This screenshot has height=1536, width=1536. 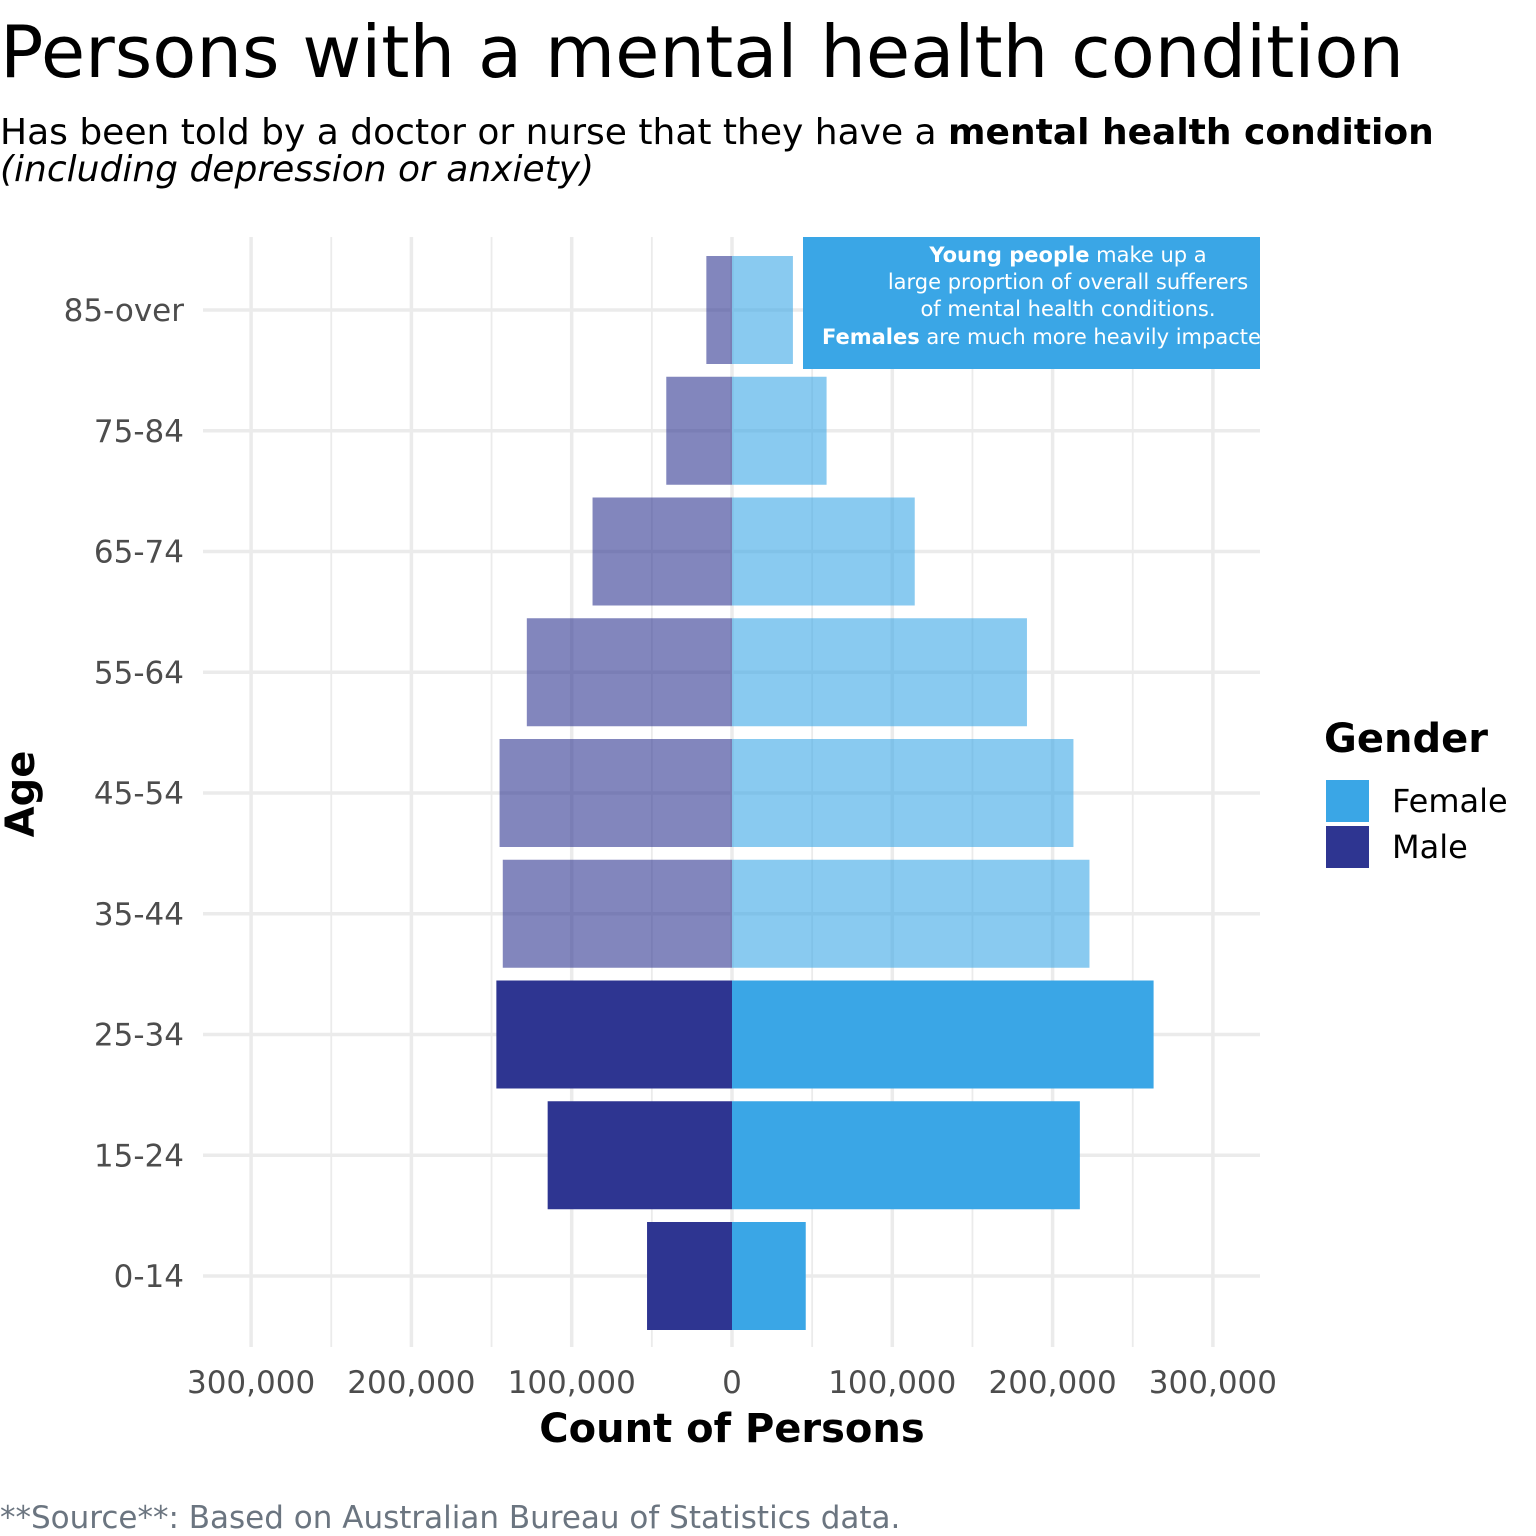 I want to click on y-tick-label: 15-24, so click(x=139, y=1156).